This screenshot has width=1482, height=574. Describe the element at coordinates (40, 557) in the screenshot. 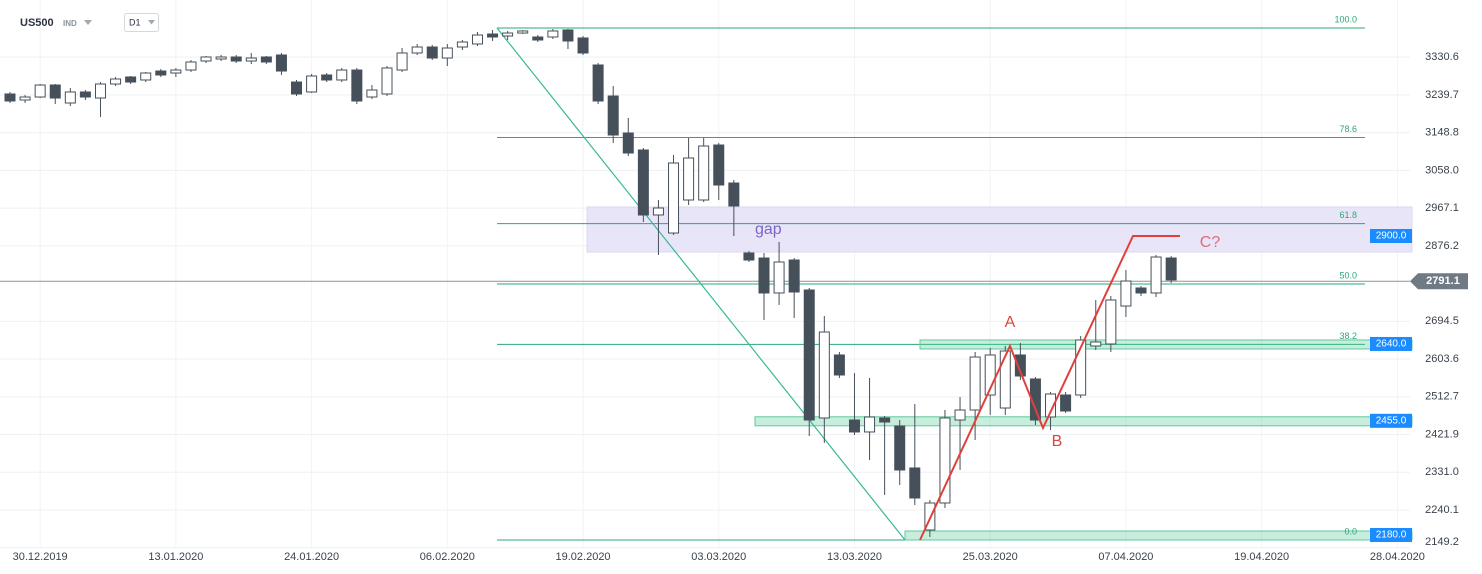

I see `x-tick-label: 30.12.2019` at that location.